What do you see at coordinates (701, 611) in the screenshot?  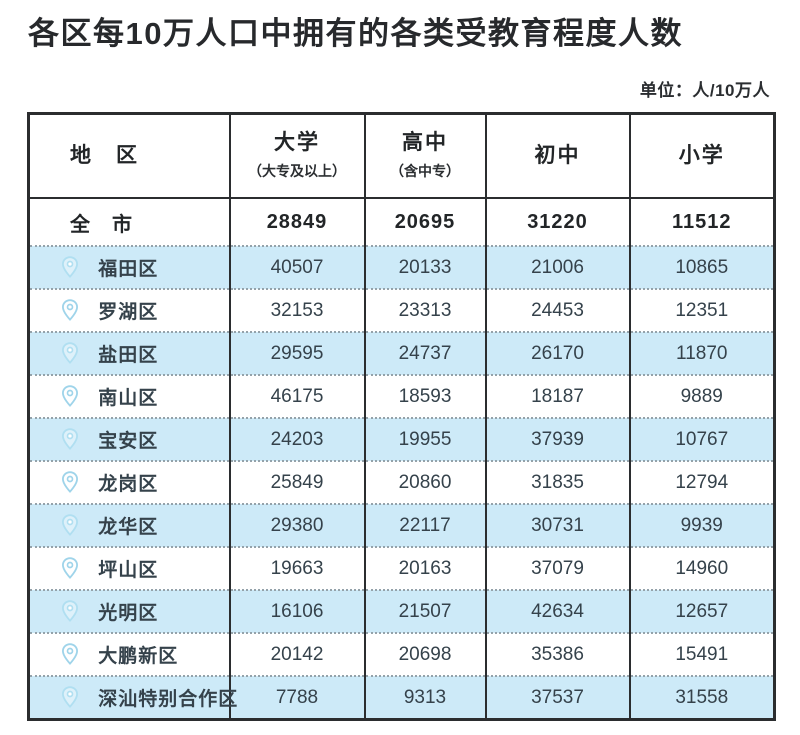 I see `district-primaryschool-value: 12657` at bounding box center [701, 611].